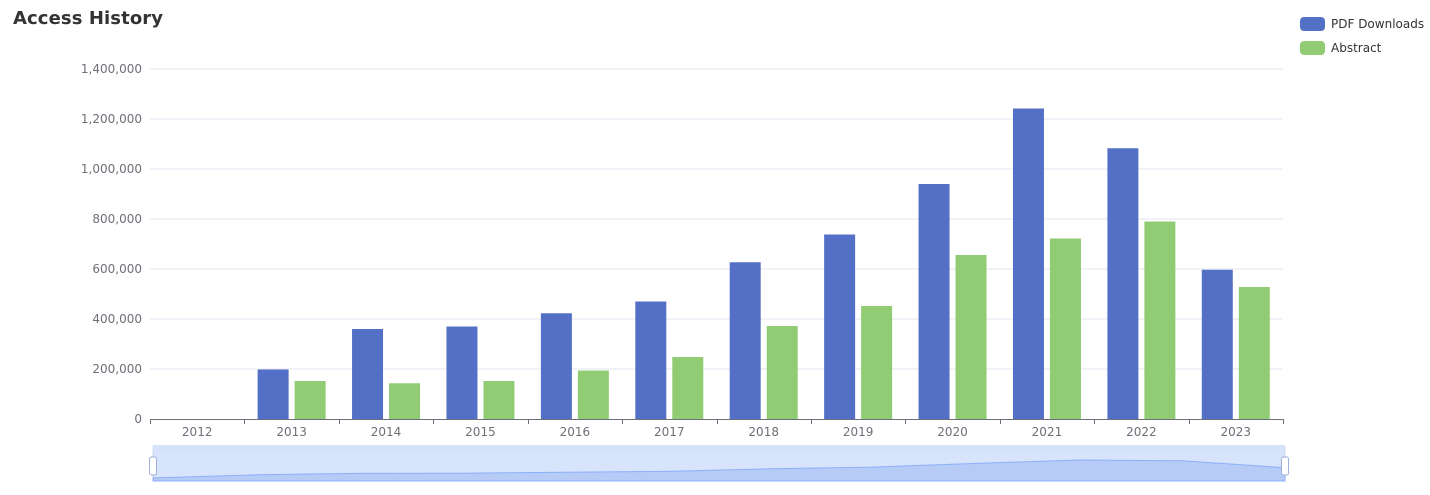 The width and height of the screenshot is (1430, 495). What do you see at coordinates (669, 432) in the screenshot?
I see `x-tick-label: 2017` at bounding box center [669, 432].